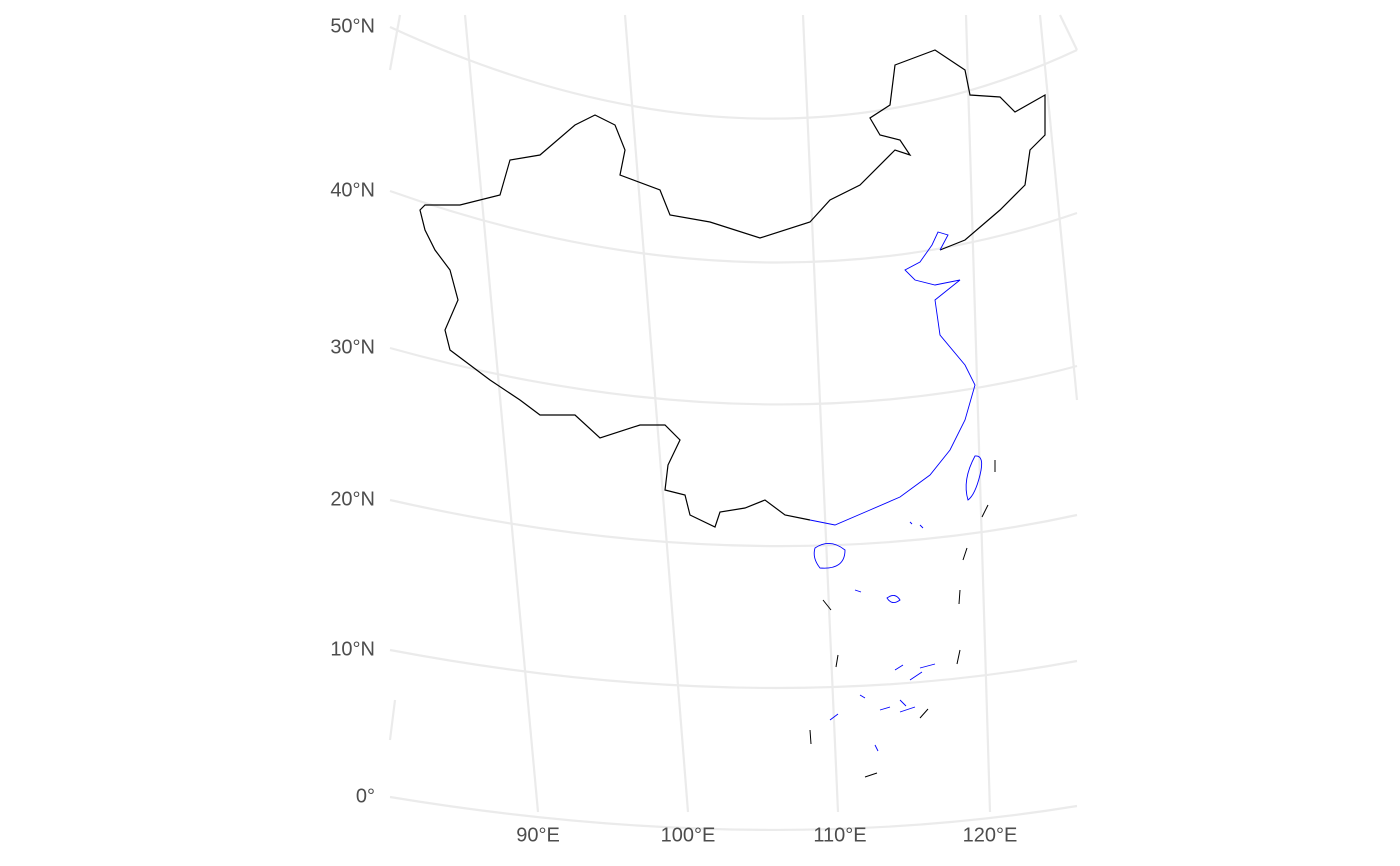  What do you see at coordinates (352, 649) in the screenshot?
I see `lat-label: 10°N` at bounding box center [352, 649].